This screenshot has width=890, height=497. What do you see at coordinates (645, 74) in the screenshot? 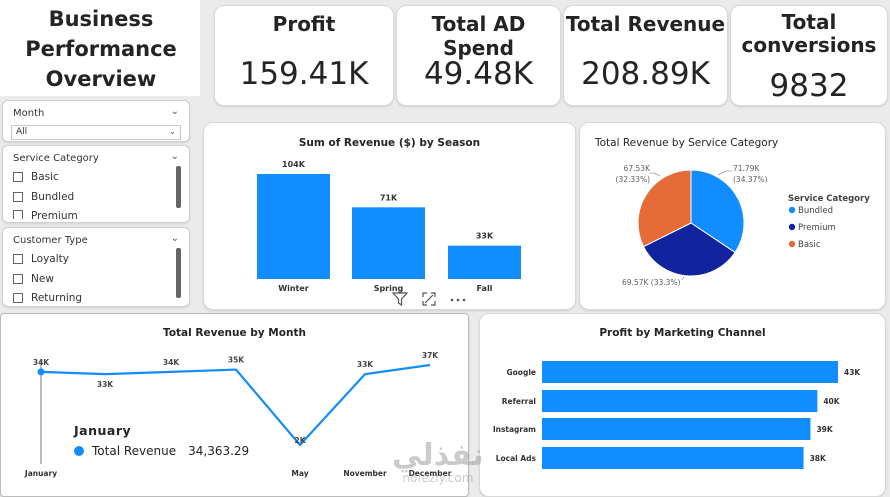
I see `kpi-value: 208.89K` at bounding box center [645, 74].